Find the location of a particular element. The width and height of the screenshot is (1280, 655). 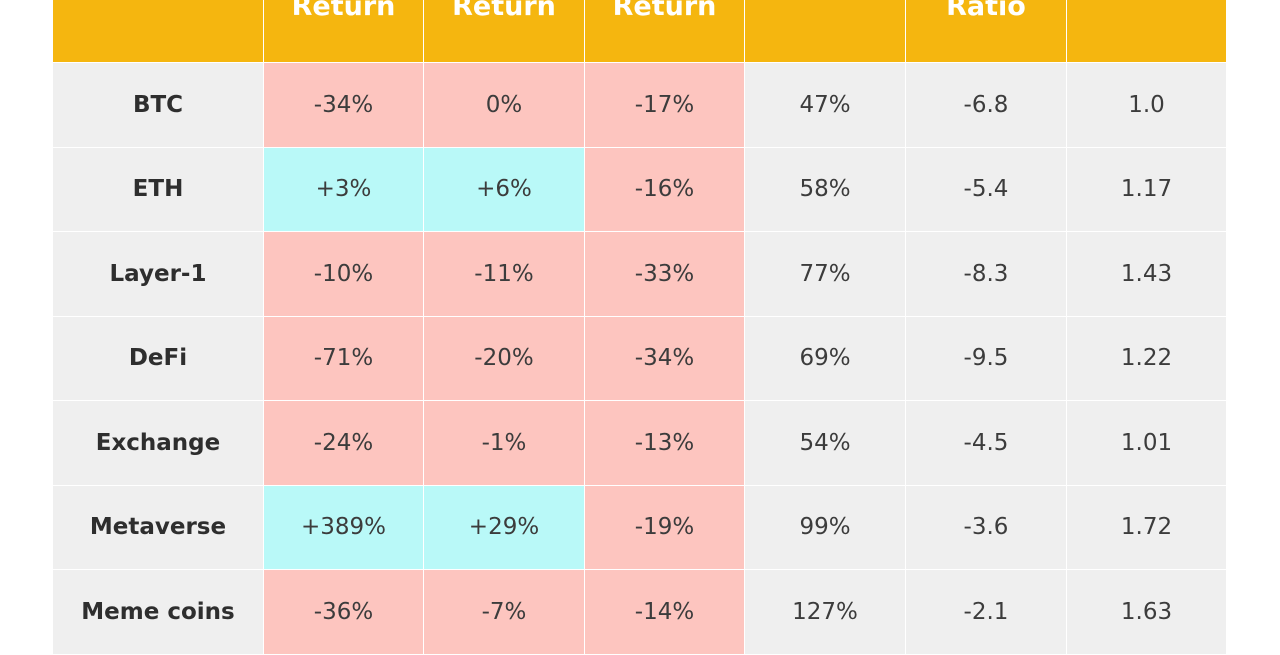

table-cell: -10% is located at coordinates (344, 274).